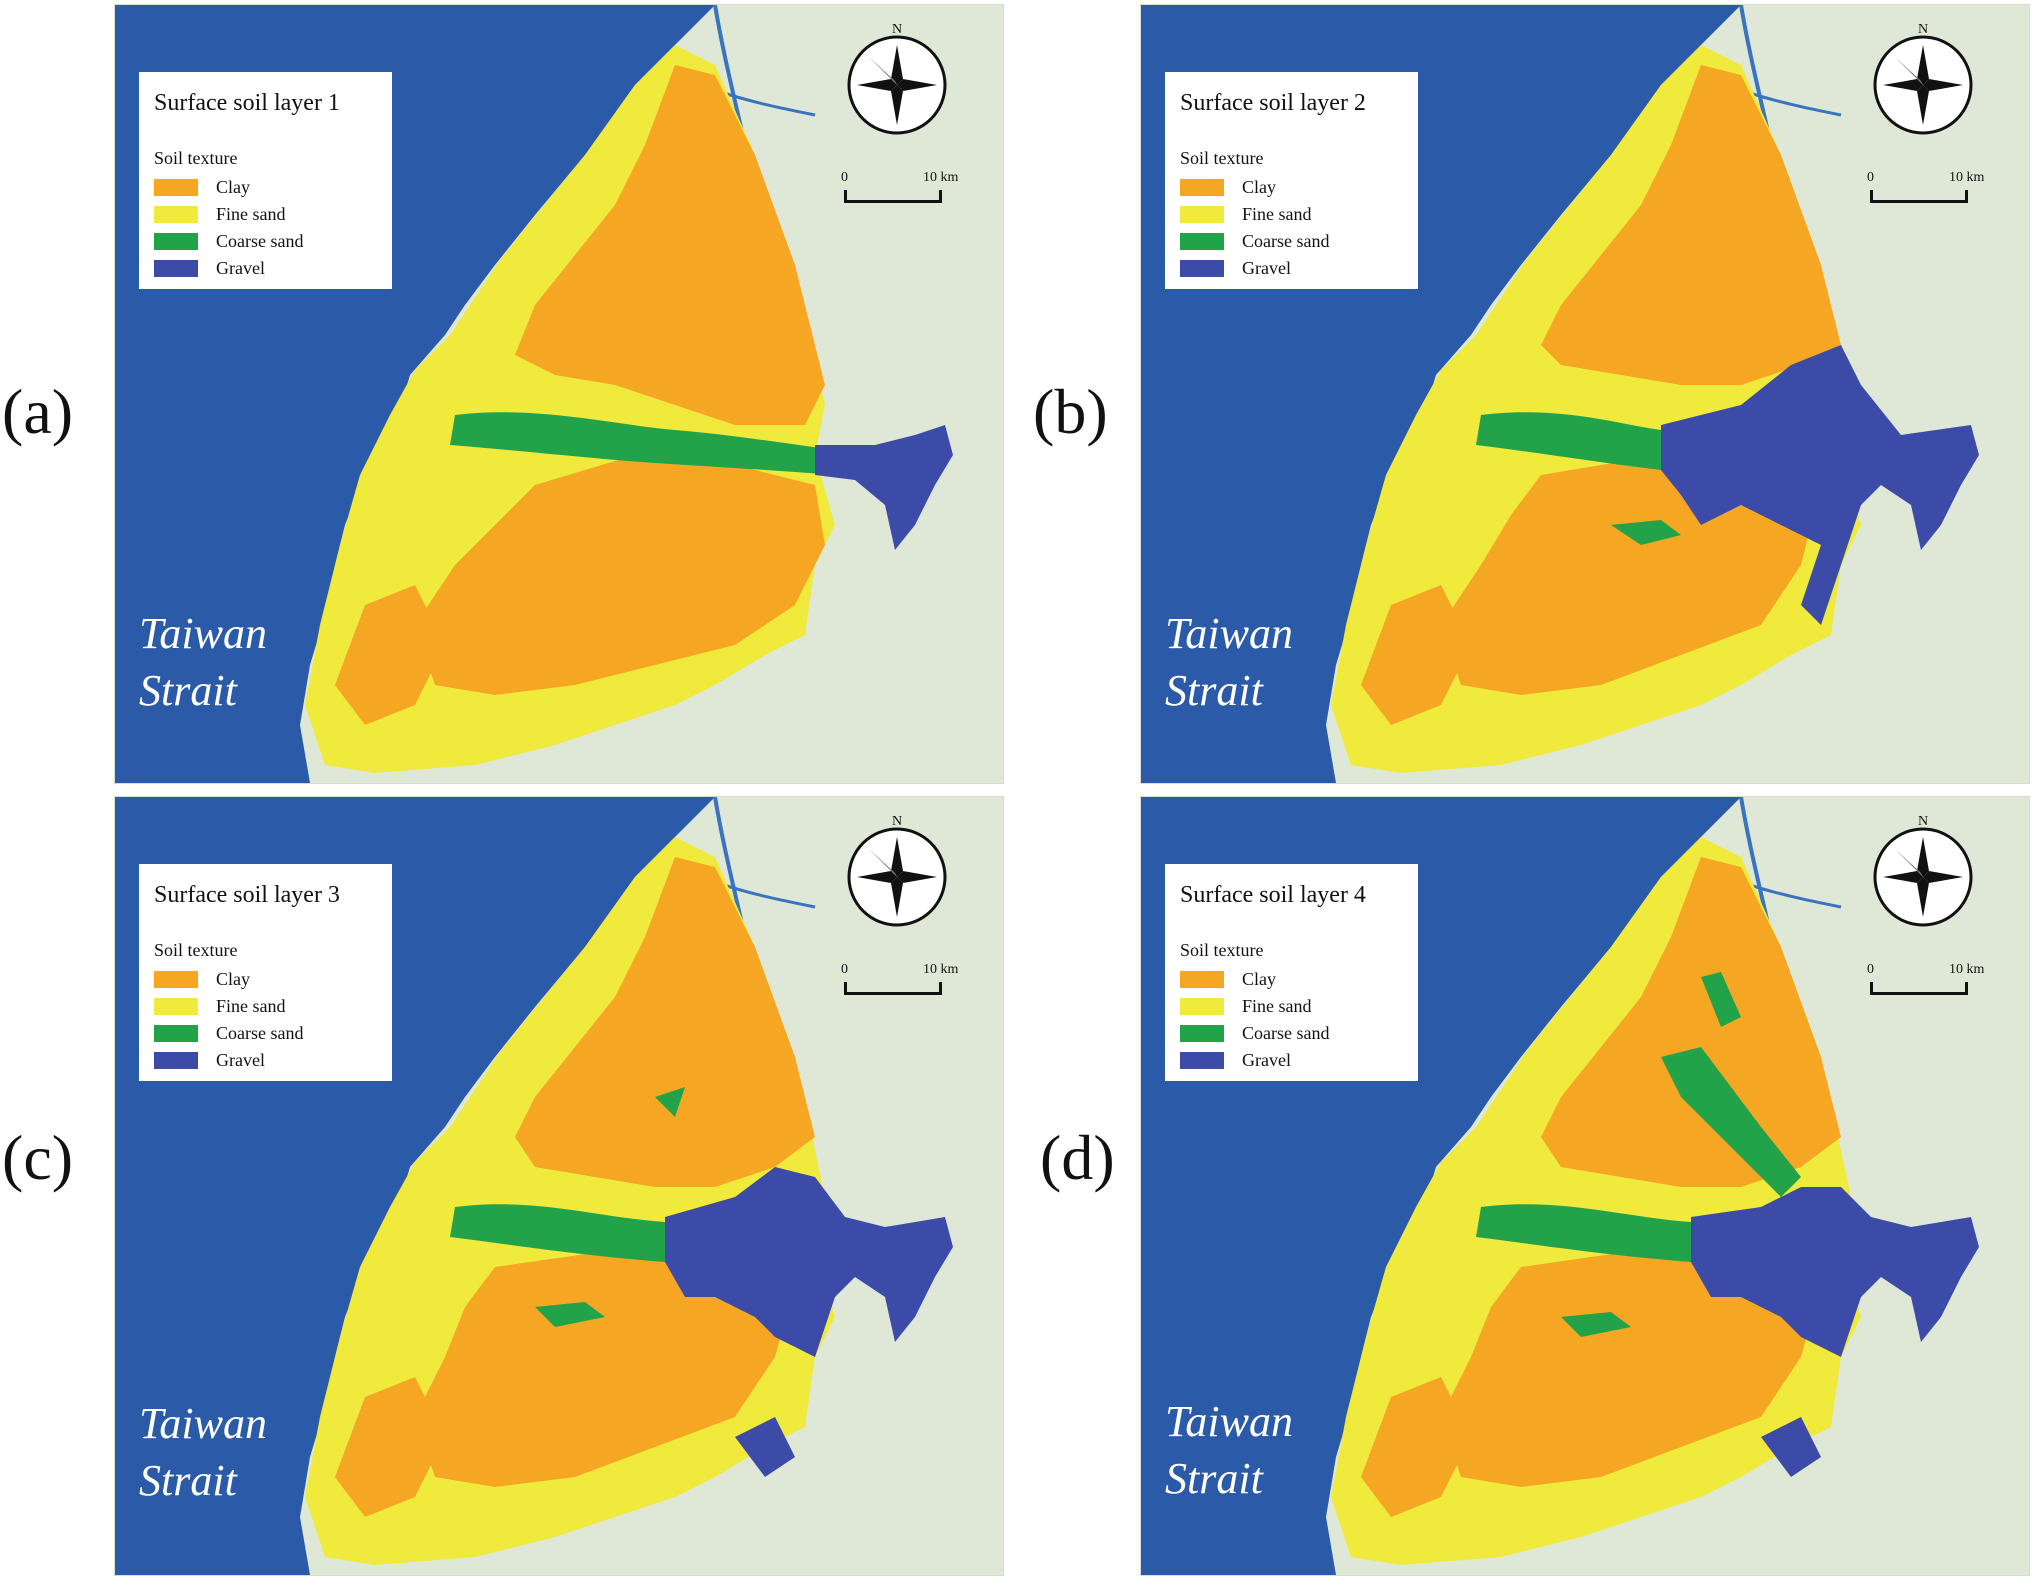 The height and width of the screenshot is (1576, 2037). I want to click on panel-label-a: (a), so click(38, 411).